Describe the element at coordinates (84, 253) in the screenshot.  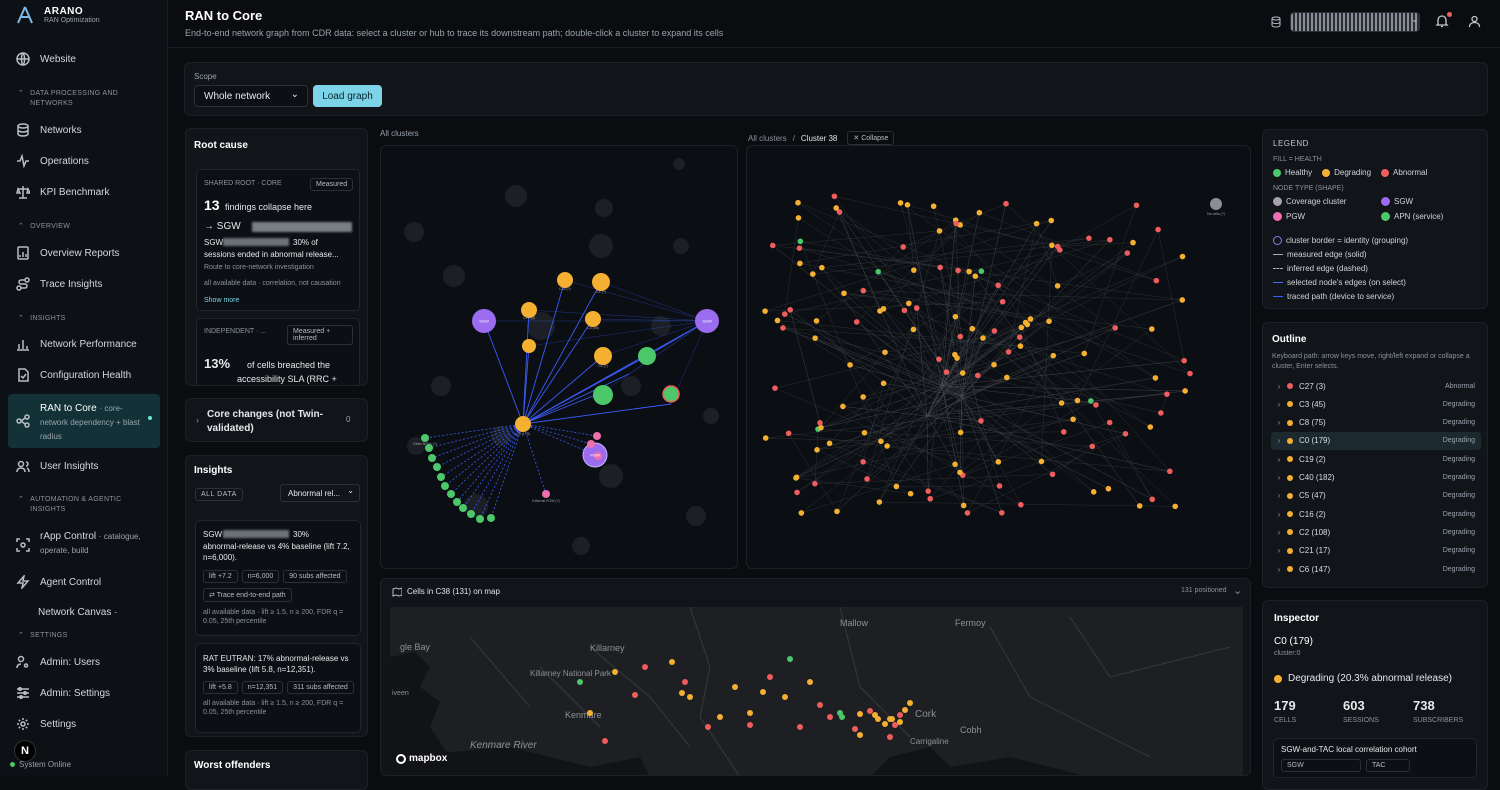
I see `nav-overview-reports: Overview Reports` at that location.